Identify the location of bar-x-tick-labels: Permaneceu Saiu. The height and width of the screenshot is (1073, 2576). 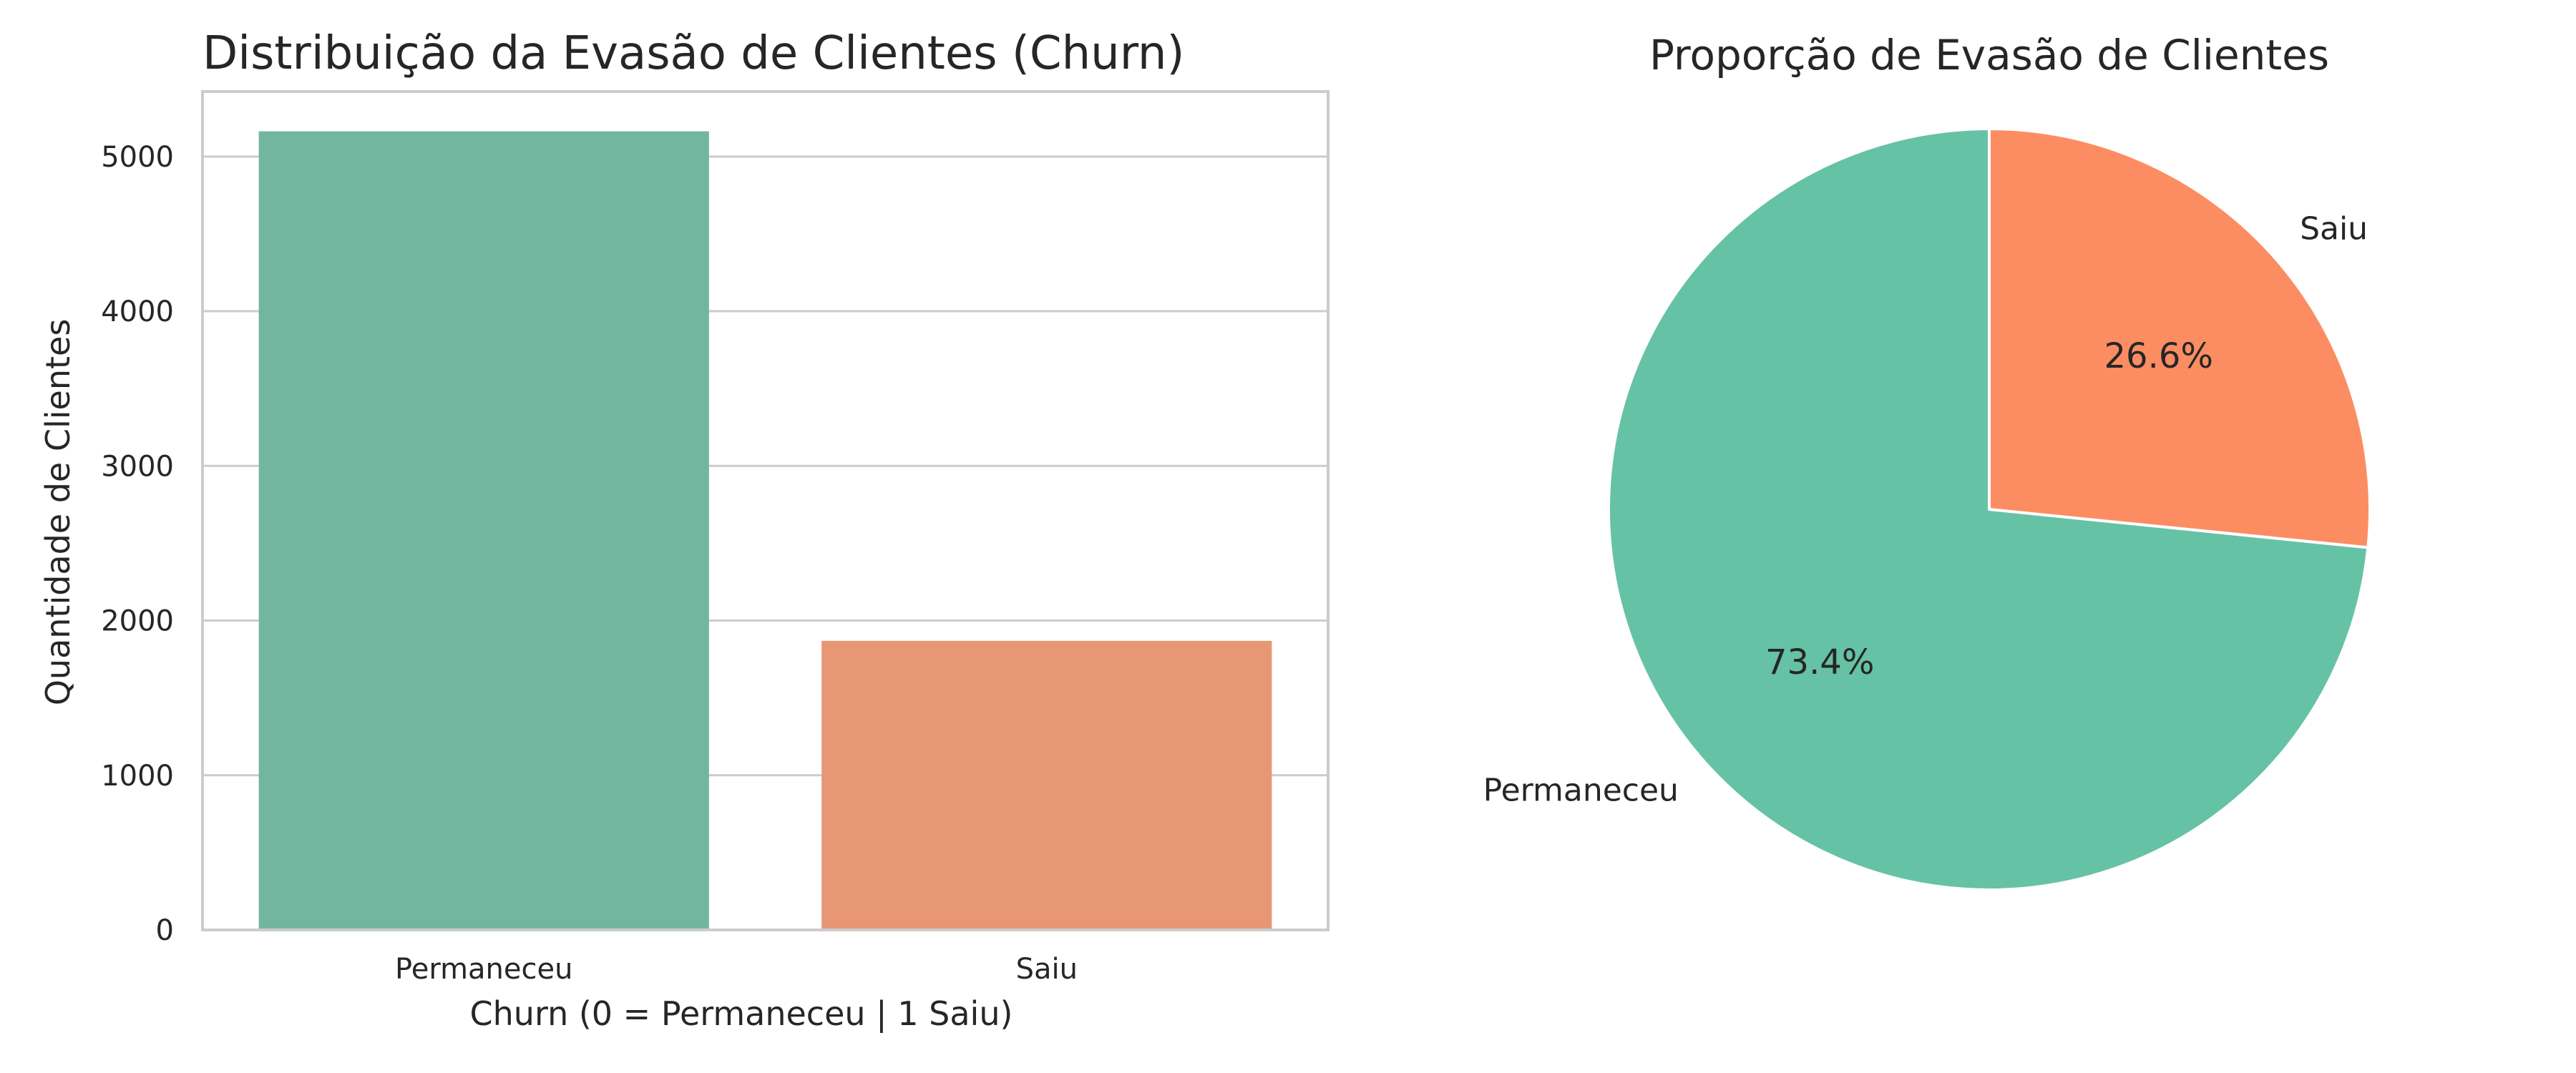
(736, 969).